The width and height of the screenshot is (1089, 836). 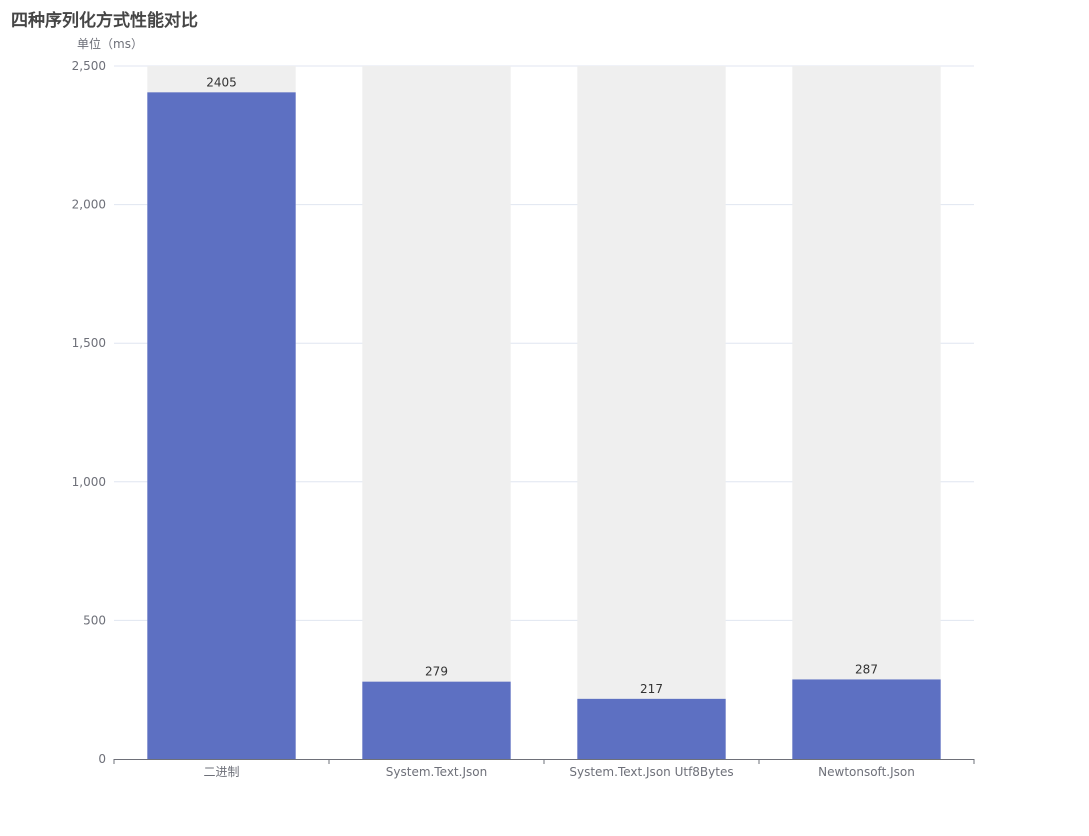 I want to click on y-tick-label: 500, so click(x=94, y=620).